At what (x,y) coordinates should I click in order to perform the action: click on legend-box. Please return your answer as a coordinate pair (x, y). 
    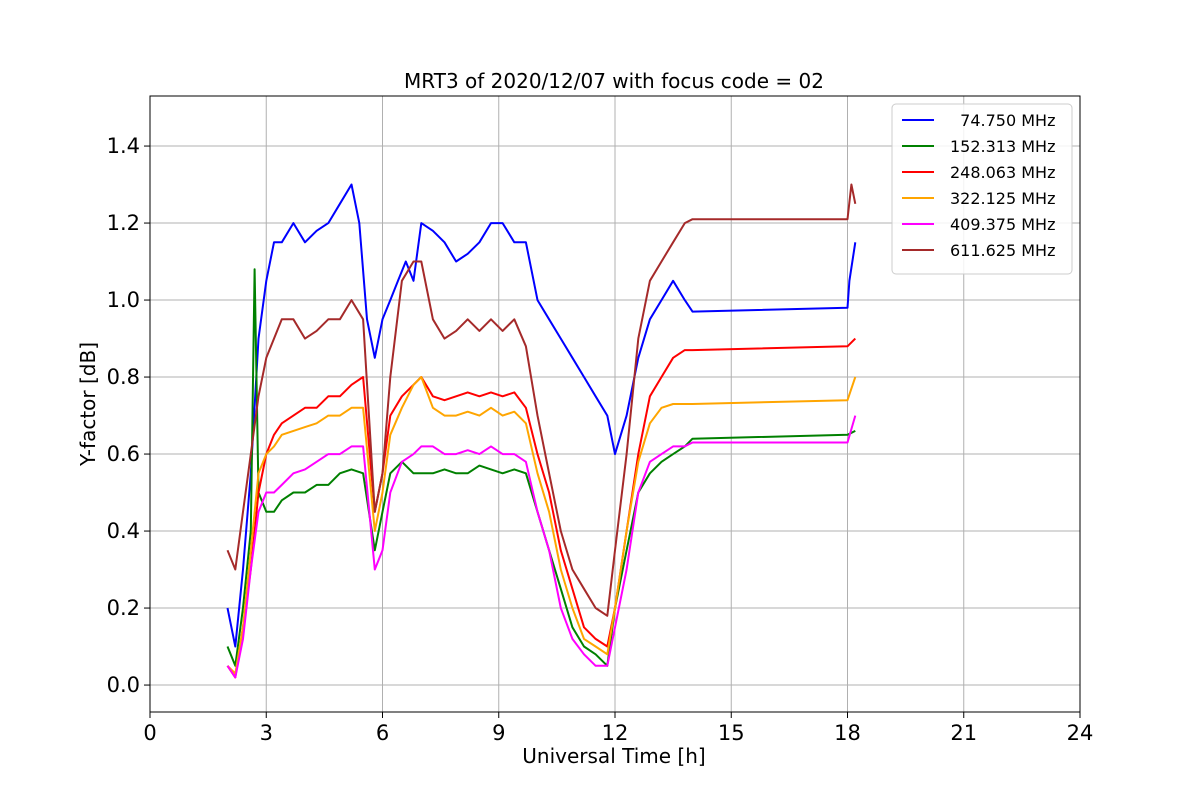
    Looking at the image, I should click on (982, 189).